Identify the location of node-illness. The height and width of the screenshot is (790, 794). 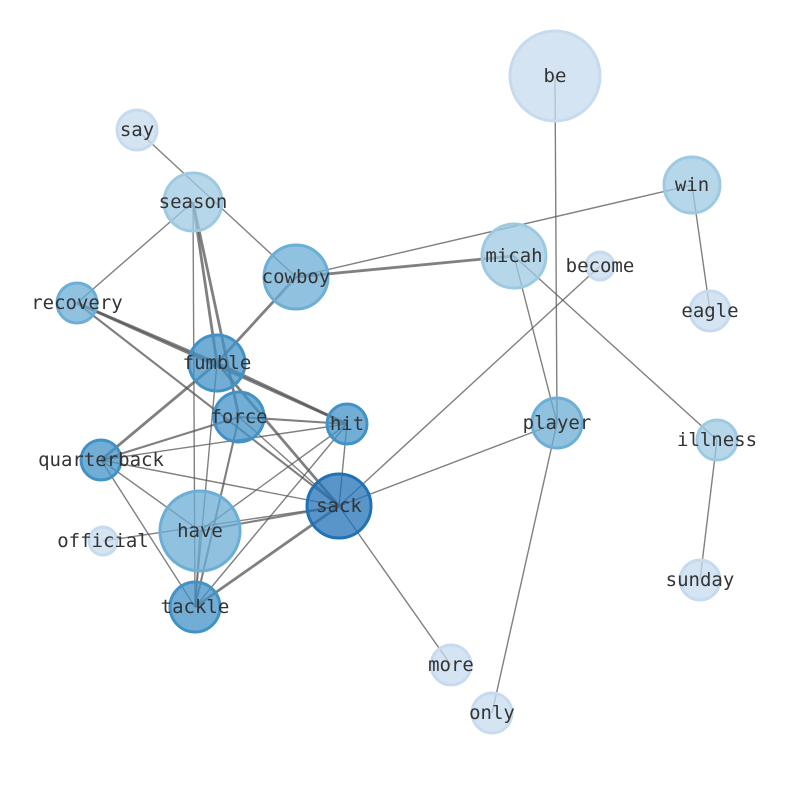
(717, 440).